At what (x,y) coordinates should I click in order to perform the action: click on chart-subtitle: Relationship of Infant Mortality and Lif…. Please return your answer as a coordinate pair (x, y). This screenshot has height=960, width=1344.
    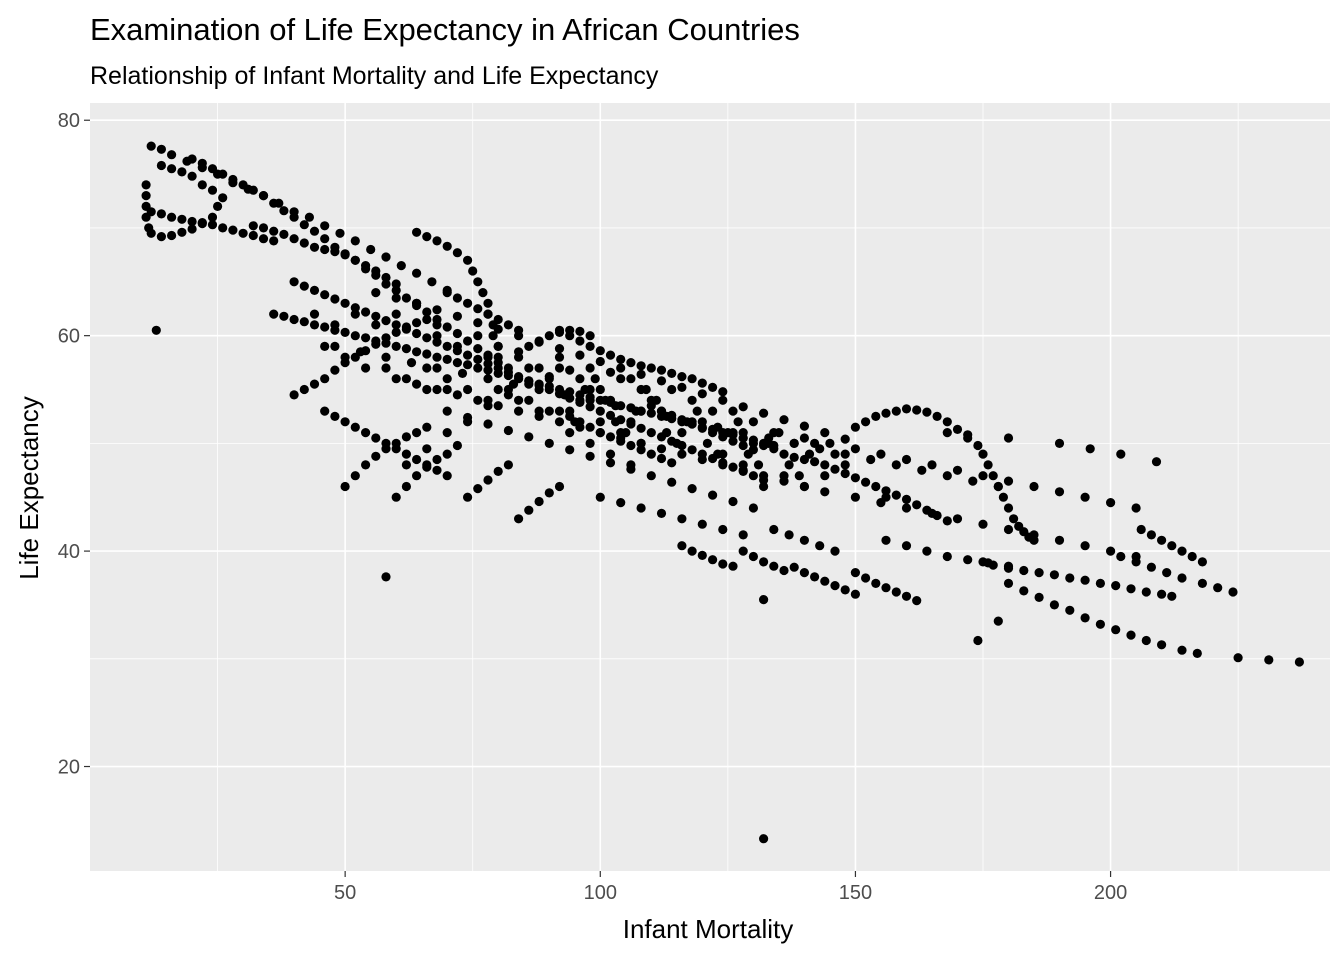
    Looking at the image, I should click on (374, 76).